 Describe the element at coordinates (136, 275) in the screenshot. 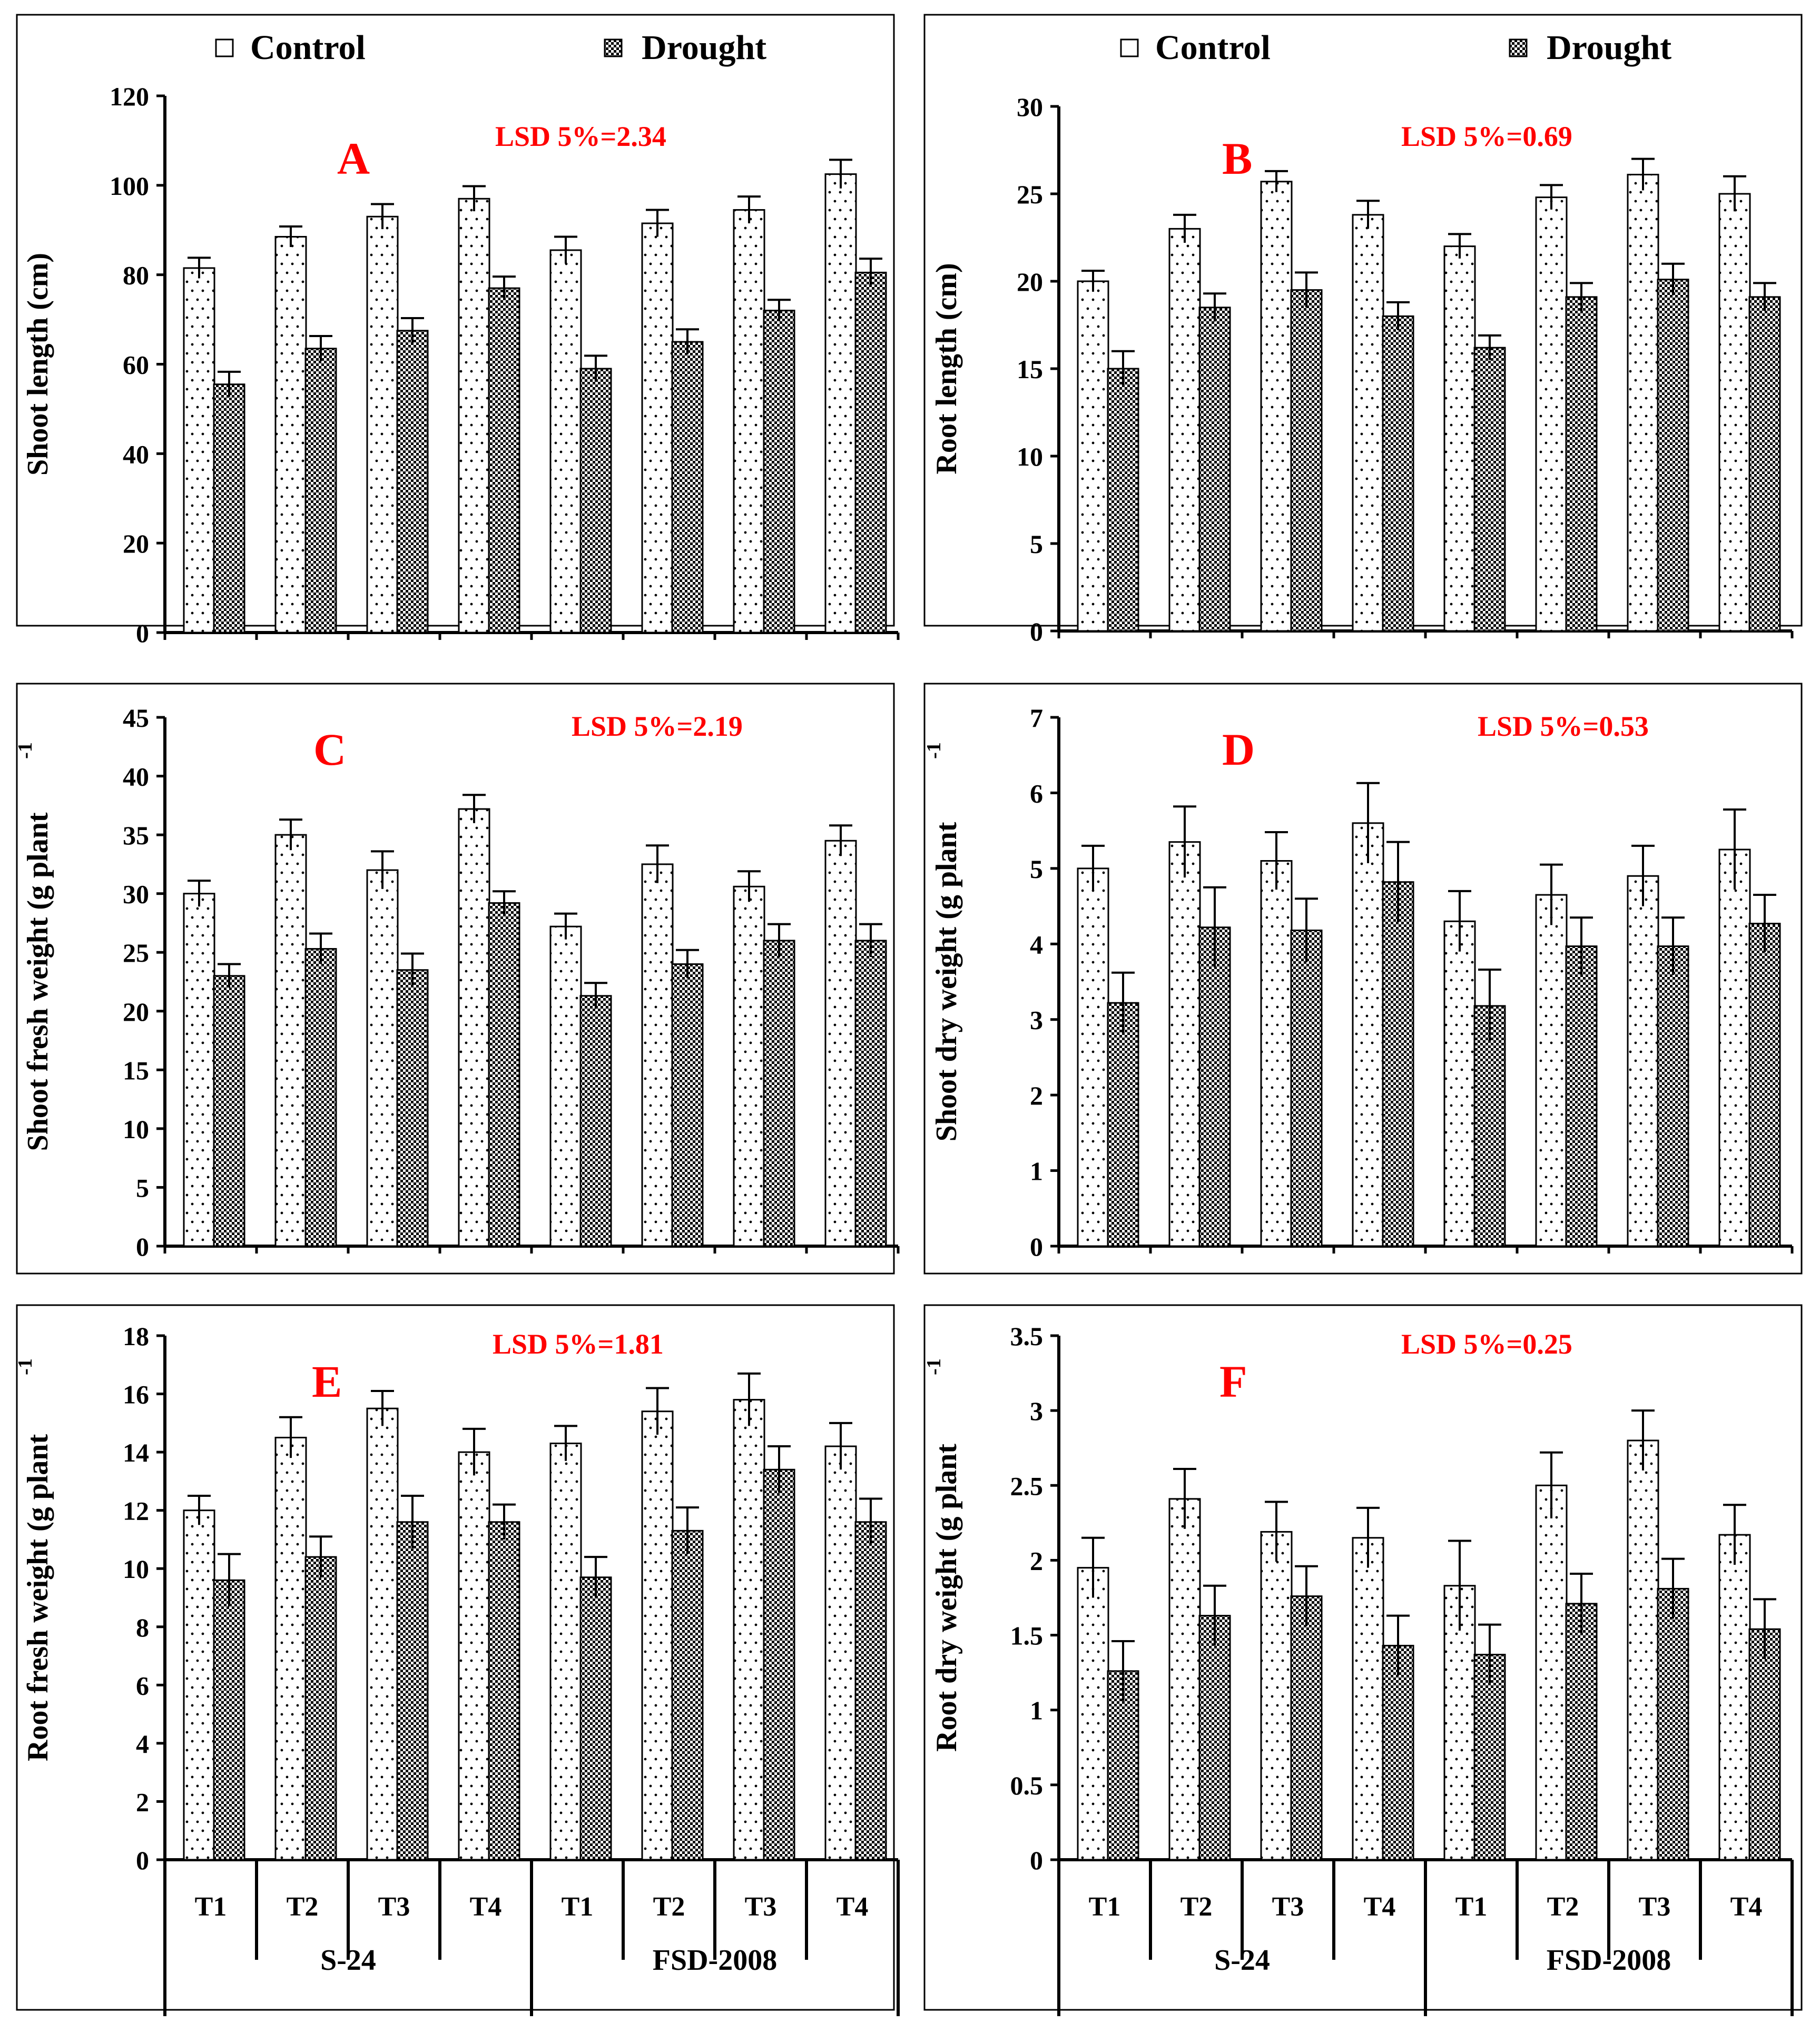

I see `y-tick-label: 80` at that location.